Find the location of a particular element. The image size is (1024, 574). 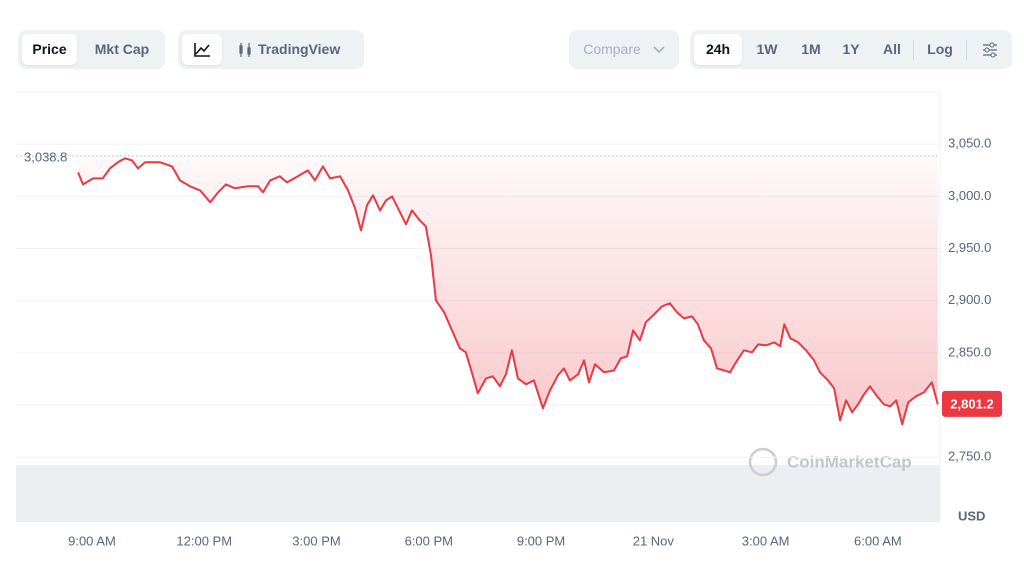

x-tick-label: 3:00 PM is located at coordinates (316, 540).